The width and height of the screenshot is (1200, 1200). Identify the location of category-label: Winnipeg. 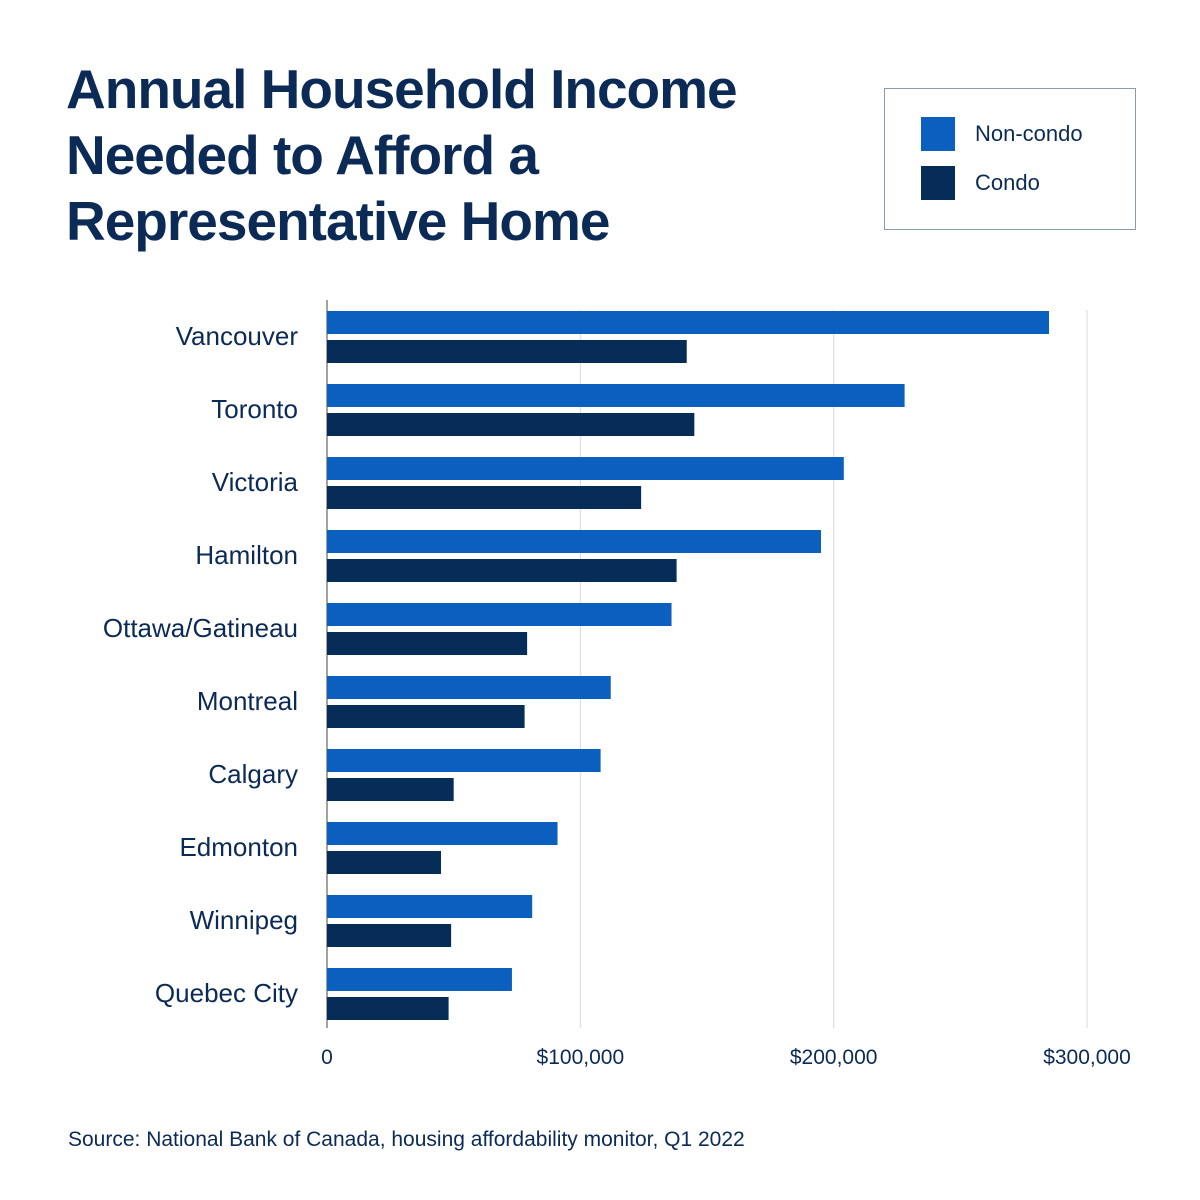
(244, 920).